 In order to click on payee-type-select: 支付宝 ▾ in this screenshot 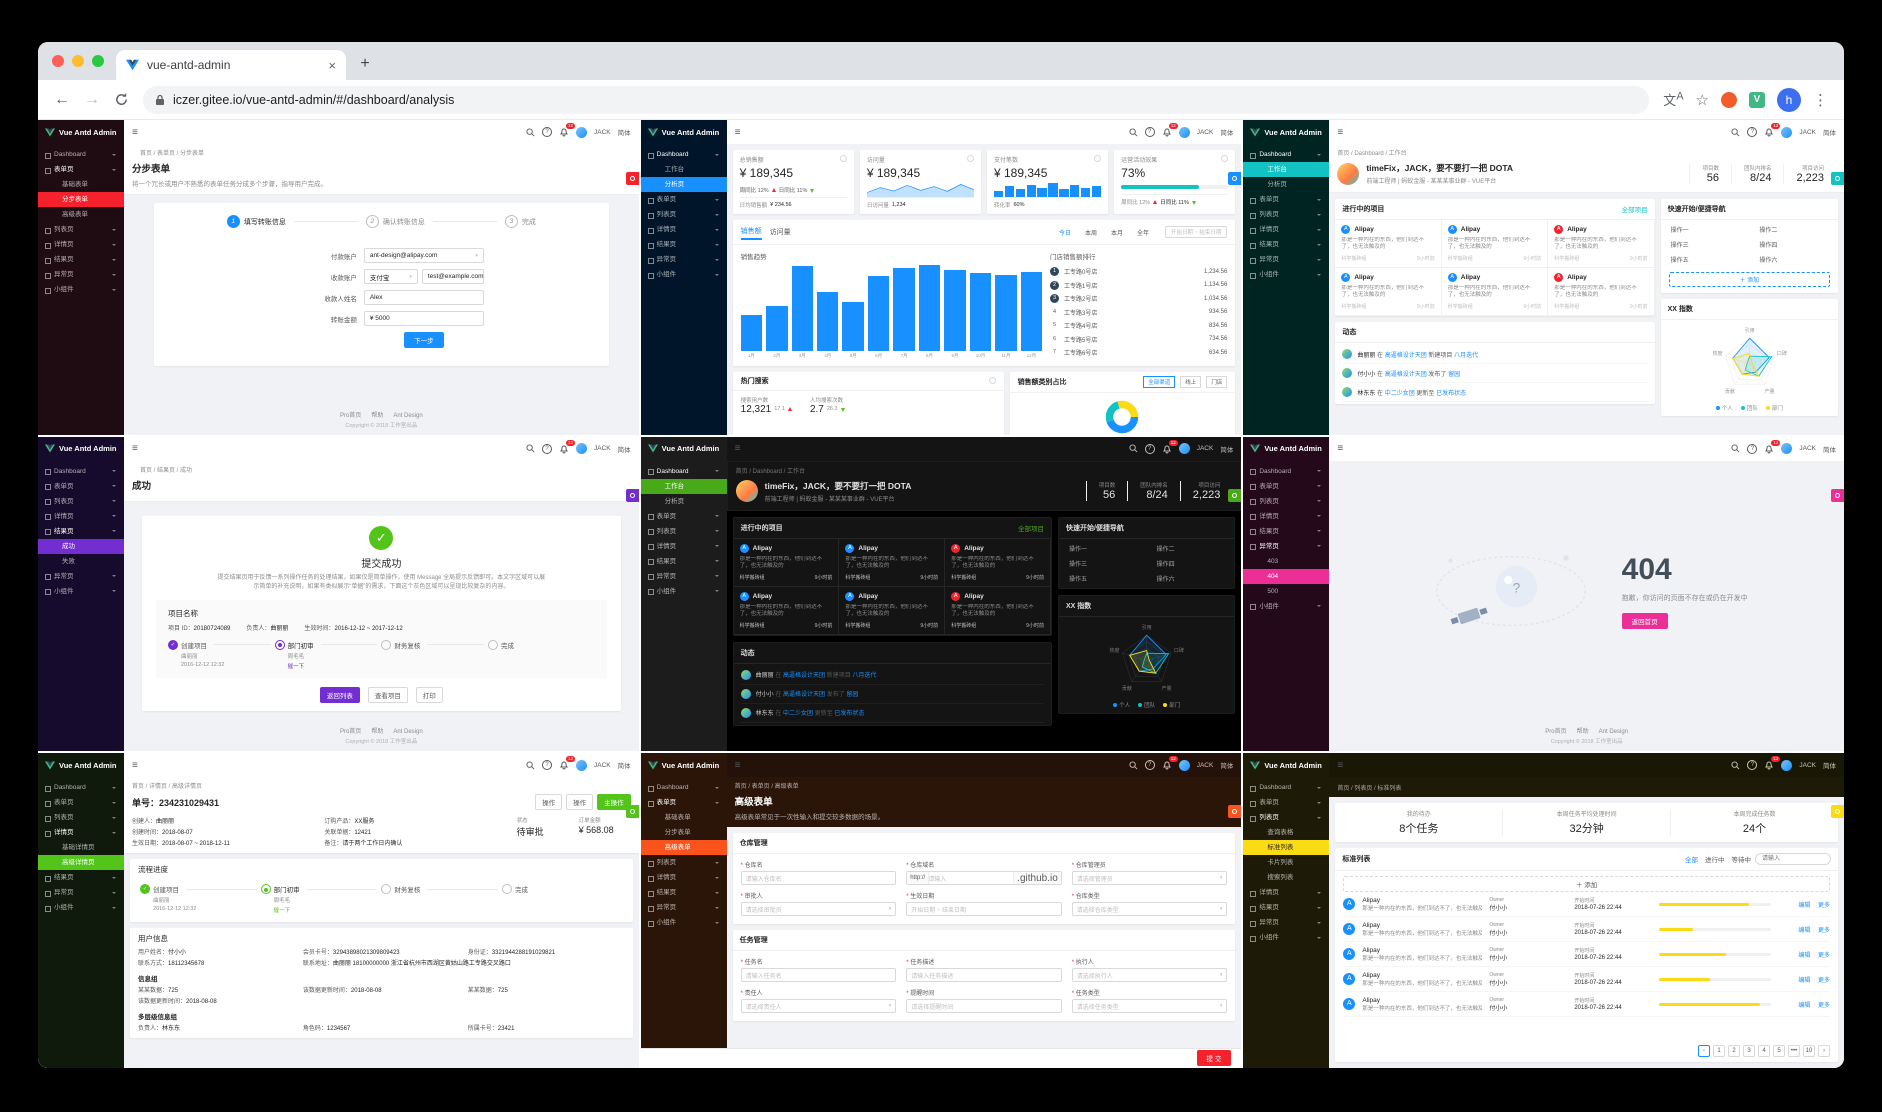, I will do `click(390, 276)`.